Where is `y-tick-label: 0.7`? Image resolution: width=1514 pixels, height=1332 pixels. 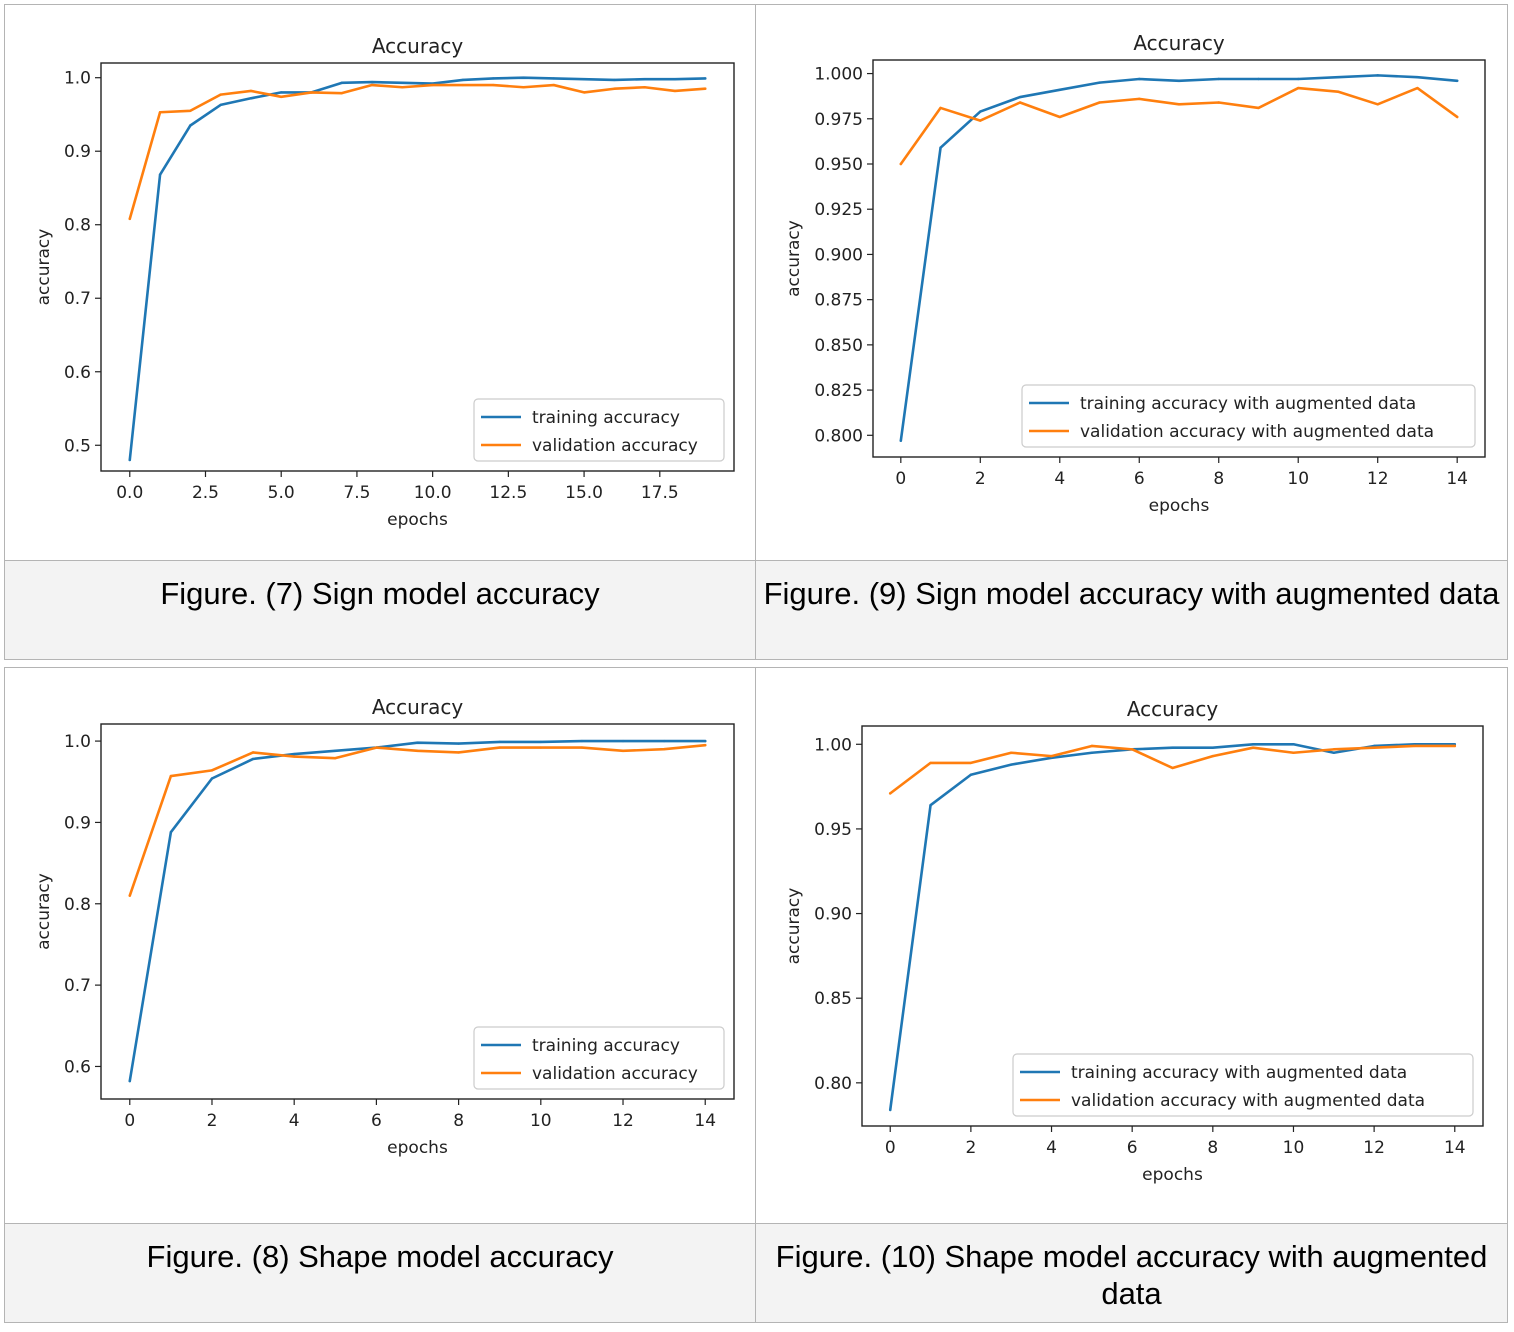 y-tick-label: 0.7 is located at coordinates (77, 986).